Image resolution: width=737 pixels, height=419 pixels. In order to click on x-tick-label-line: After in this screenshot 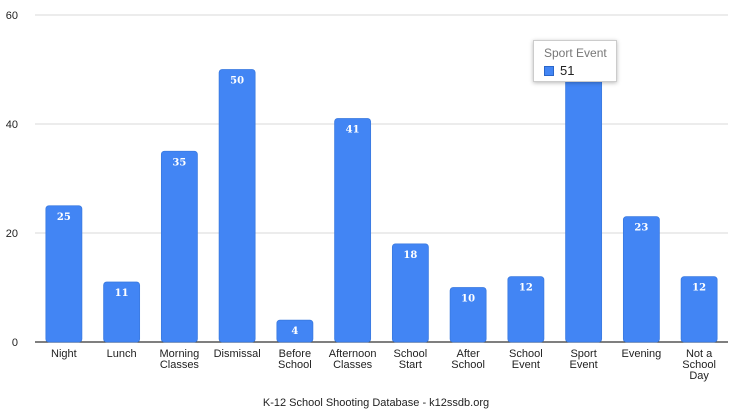, I will do `click(469, 354)`.